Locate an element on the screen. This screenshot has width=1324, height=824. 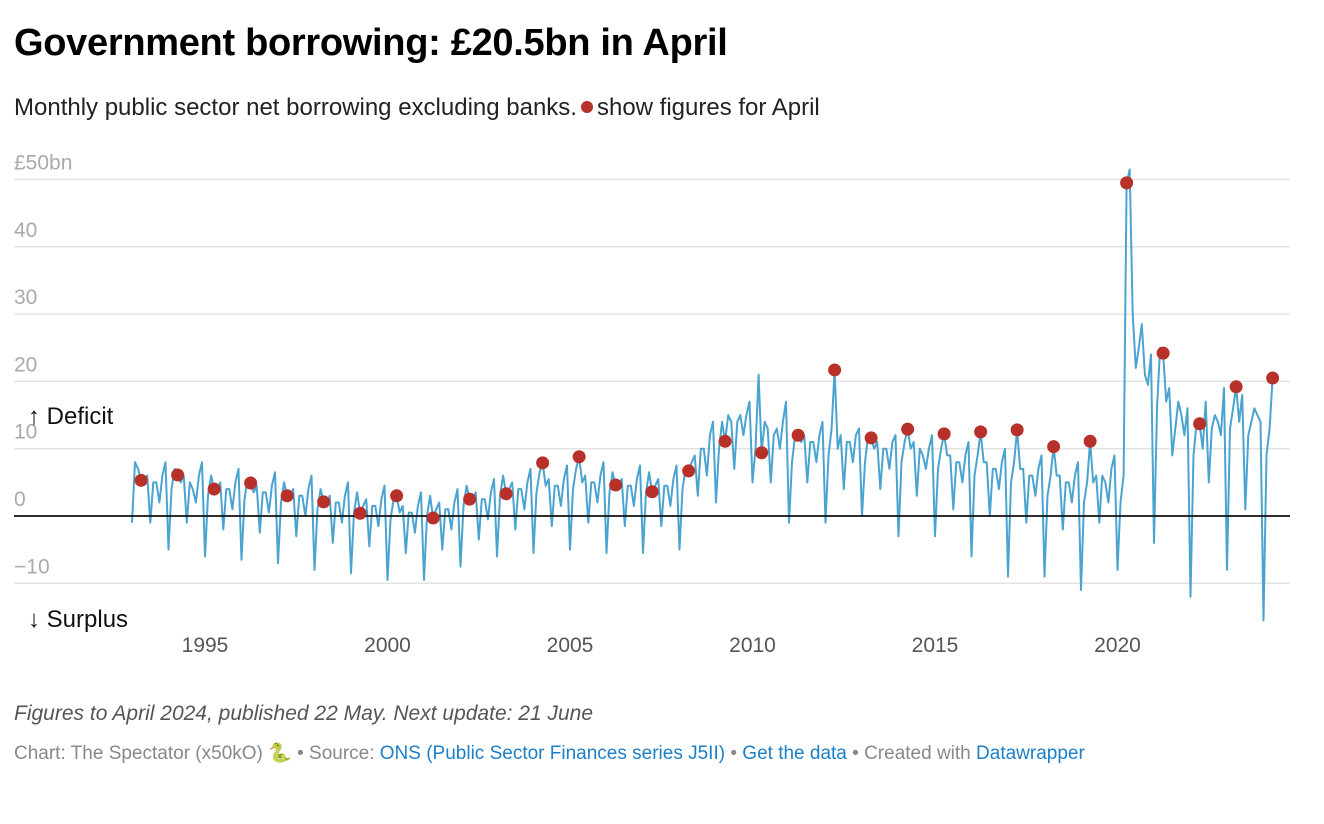
y-tick-label: £50bn is located at coordinates (43, 163).